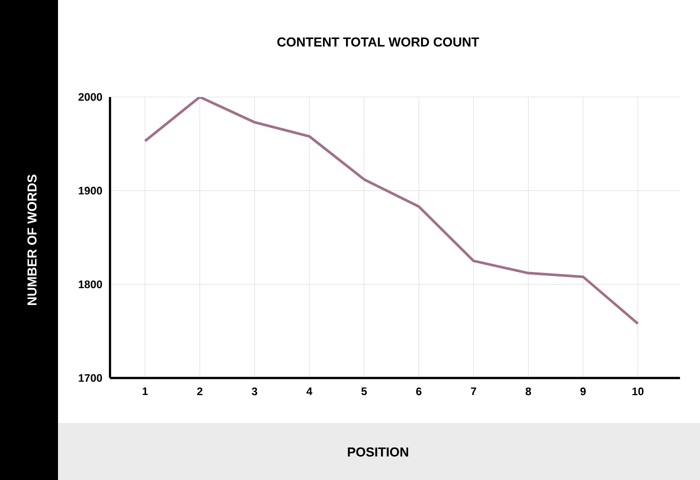 Image resolution: width=700 pixels, height=480 pixels. I want to click on y-tick-label: 1800, so click(90, 284).